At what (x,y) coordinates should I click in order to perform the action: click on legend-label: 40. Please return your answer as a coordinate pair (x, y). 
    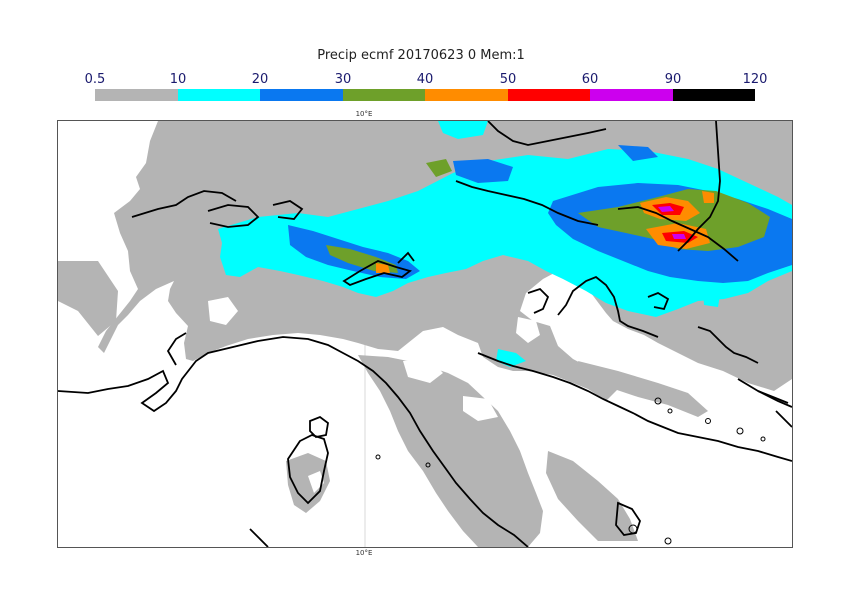
    Looking at the image, I should click on (425, 79).